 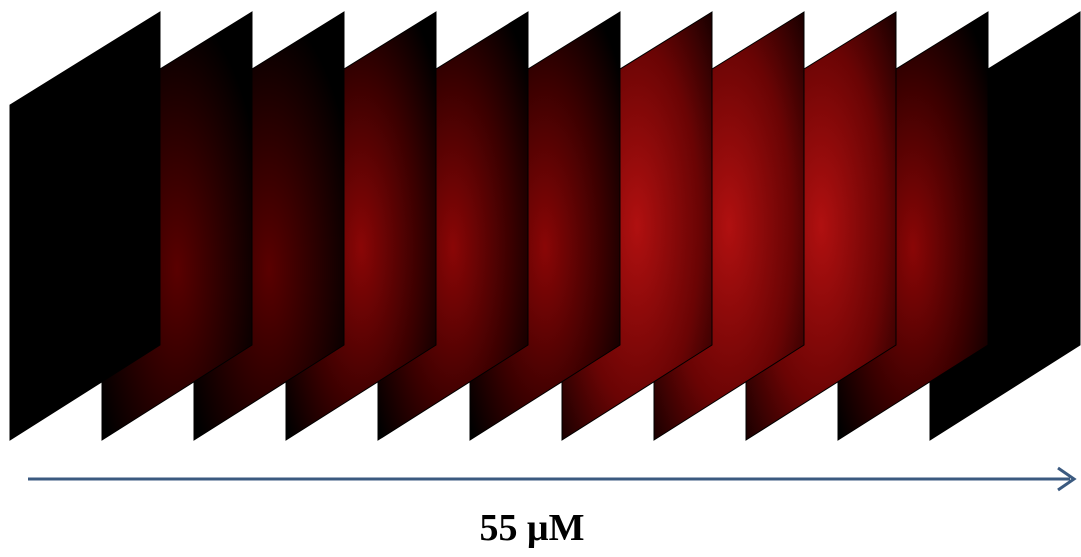 What do you see at coordinates (532, 528) in the screenshot?
I see `concentration-label: 55 μM` at bounding box center [532, 528].